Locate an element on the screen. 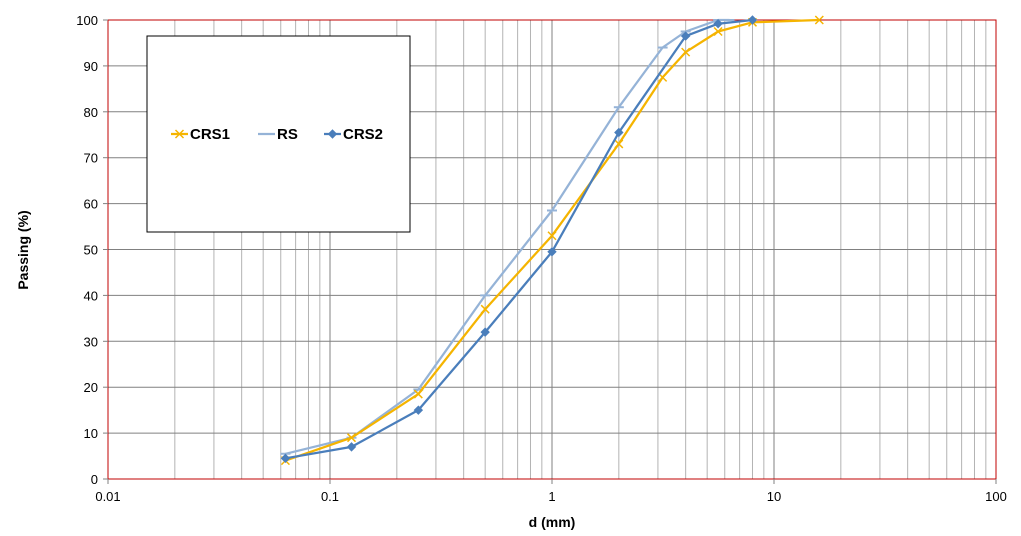 This screenshot has width=1021, height=536. legend-item-rs: RS is located at coordinates (278, 134).